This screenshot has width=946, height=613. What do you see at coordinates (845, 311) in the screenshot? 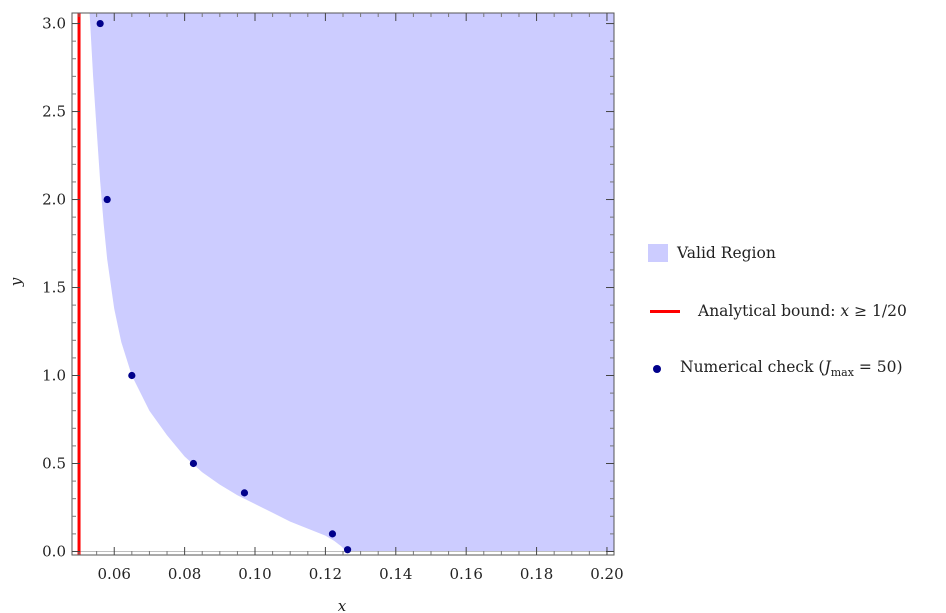
I see `legend-bound-variable: x` at bounding box center [845, 311].